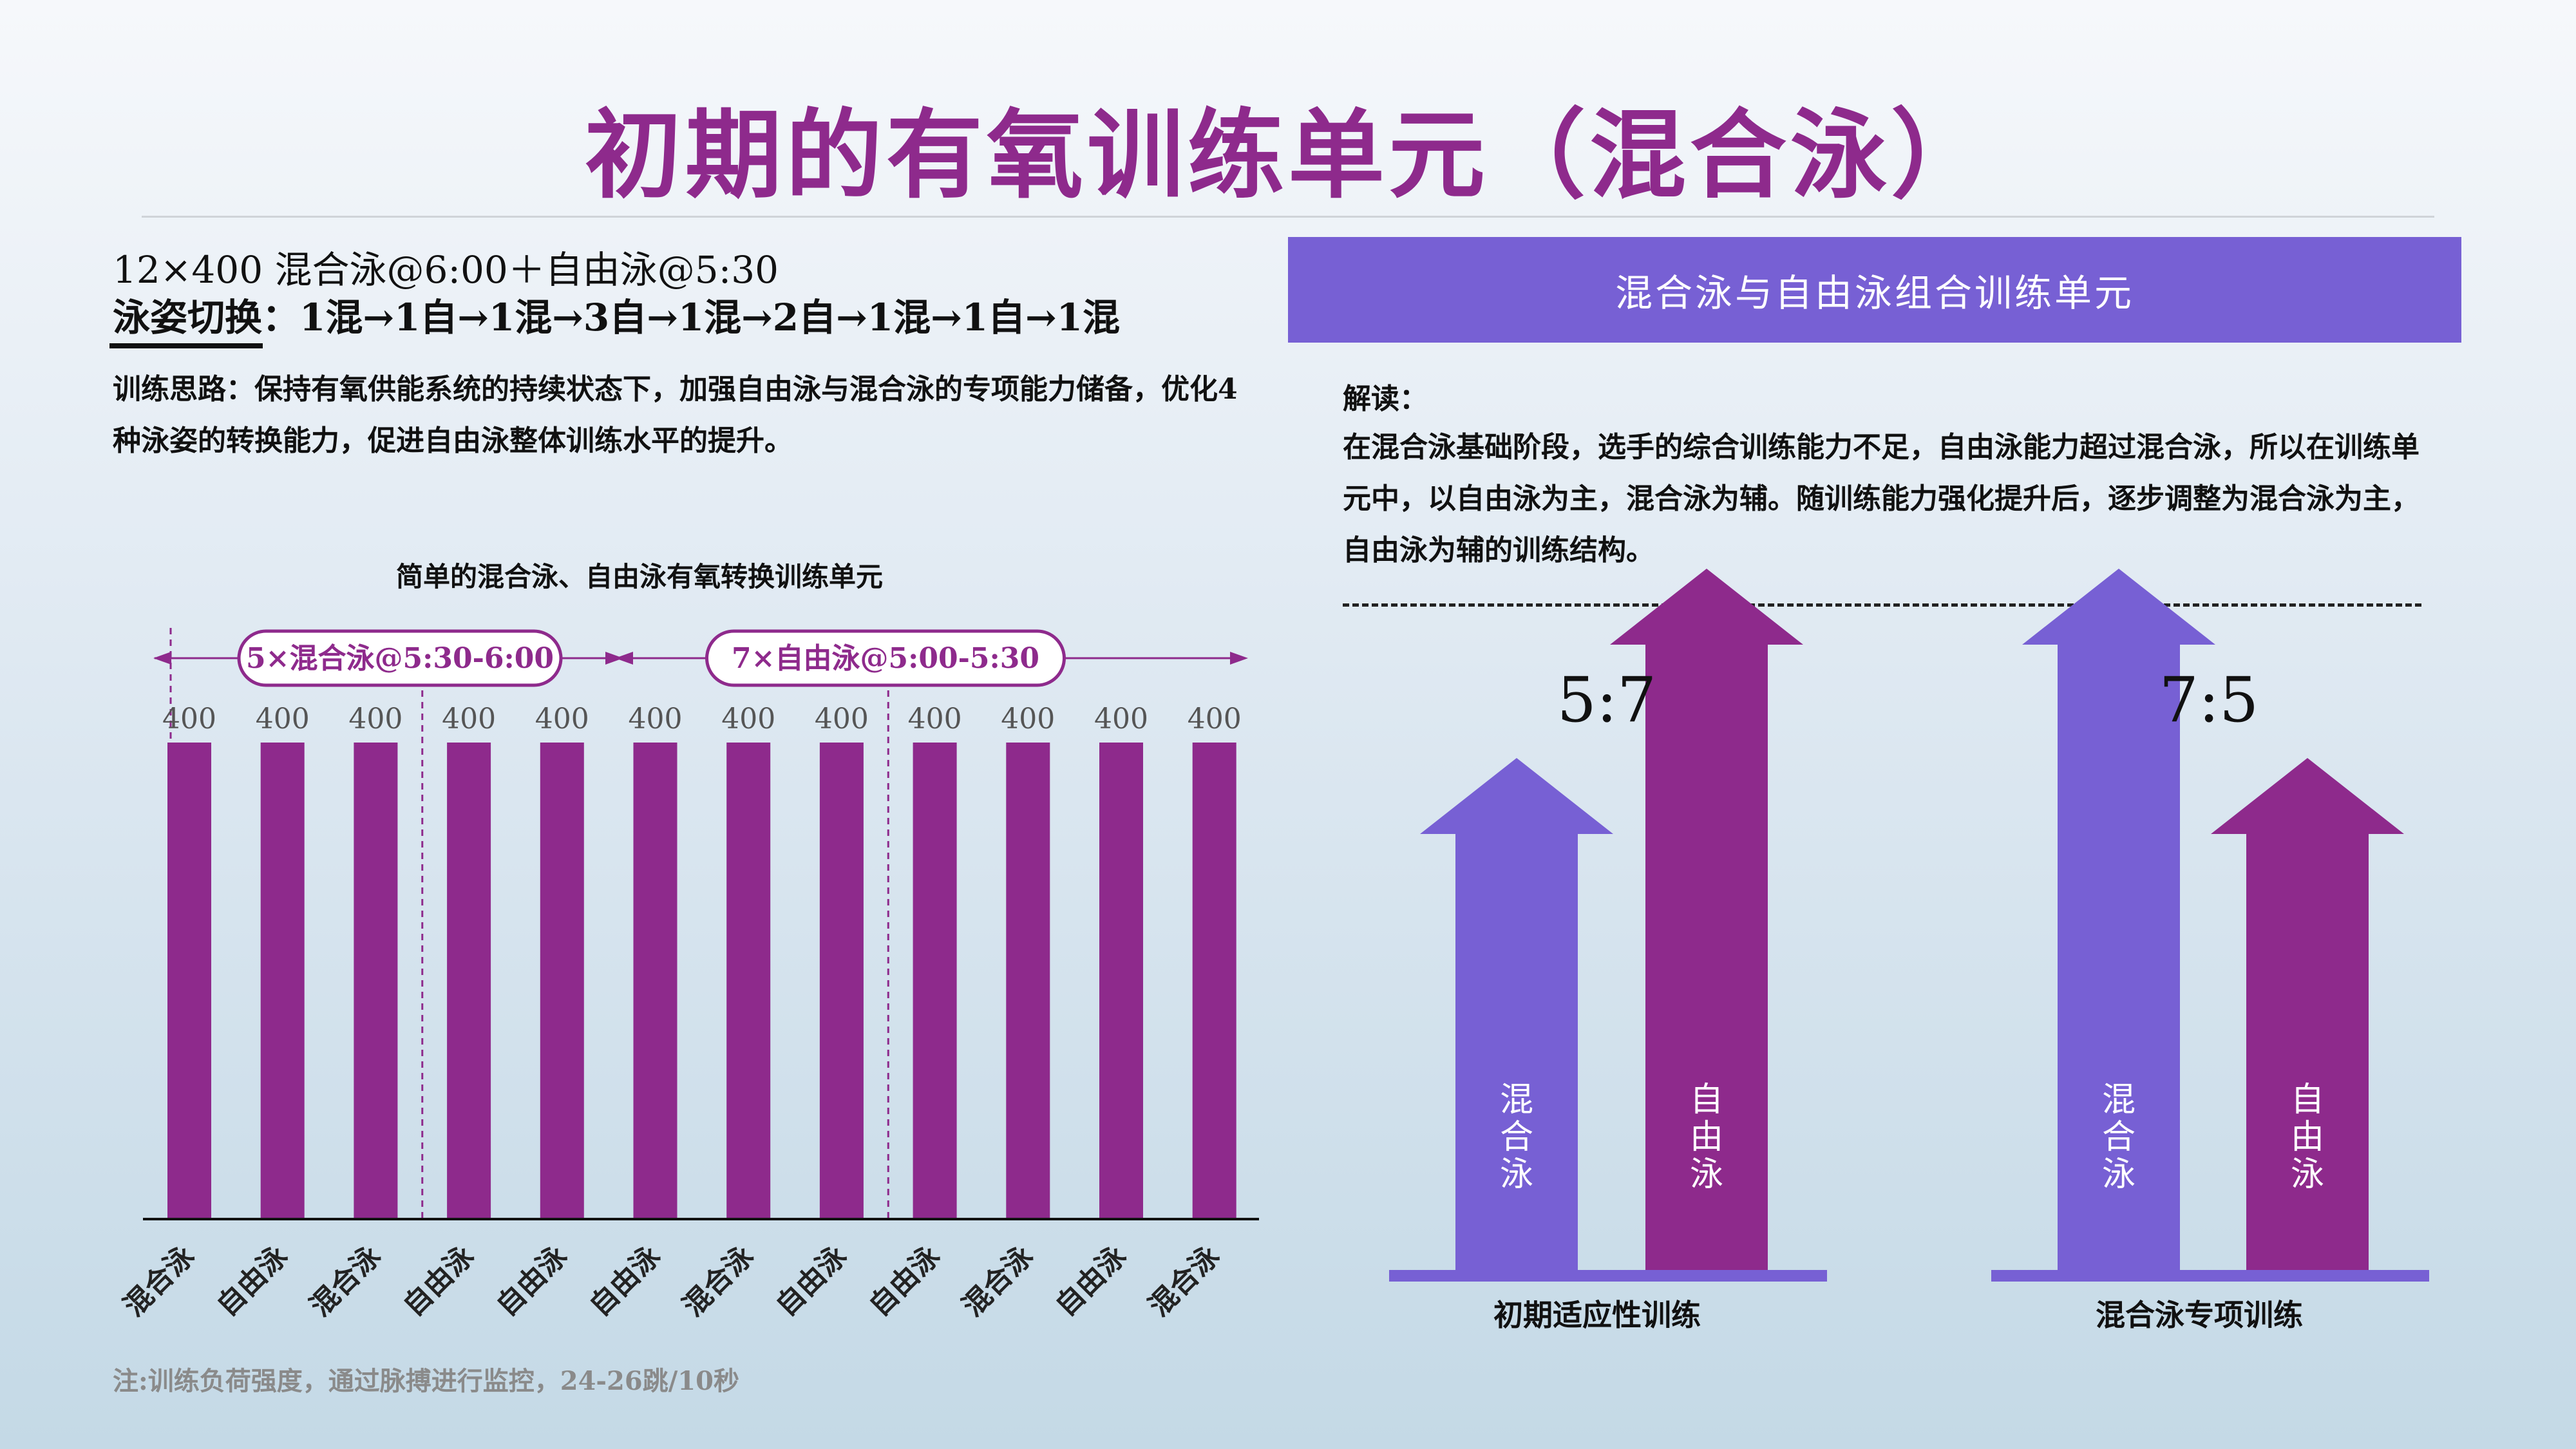  I want to click on ratio-caption: 初期适应性训练, so click(1597, 1315).